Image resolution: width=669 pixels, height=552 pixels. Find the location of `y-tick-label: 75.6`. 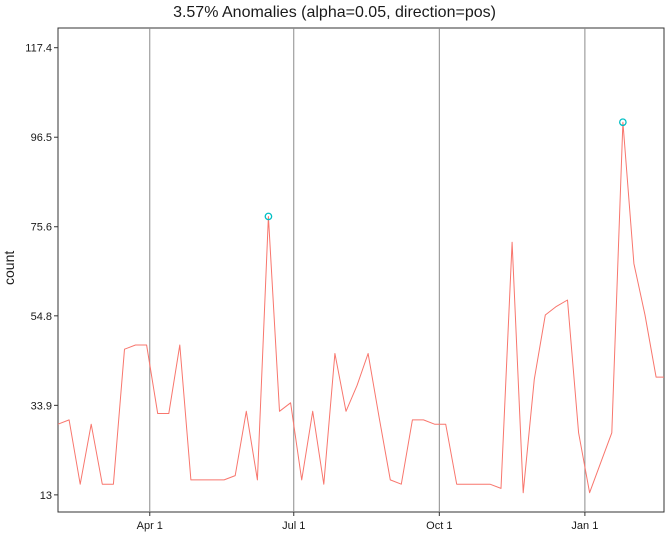

y-tick-label: 75.6 is located at coordinates (41, 228).